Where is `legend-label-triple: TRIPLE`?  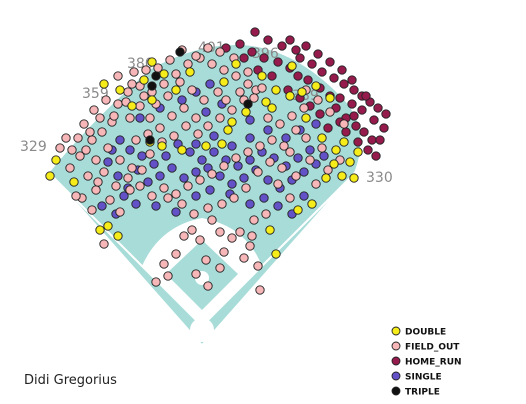 legend-label-triple: TRIPLE is located at coordinates (422, 393).